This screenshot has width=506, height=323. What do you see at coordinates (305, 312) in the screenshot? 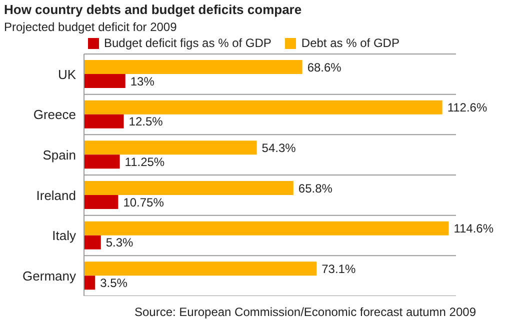
I see `source-note: Source: European Commission/Economic forecast autumn 2009` at bounding box center [305, 312].